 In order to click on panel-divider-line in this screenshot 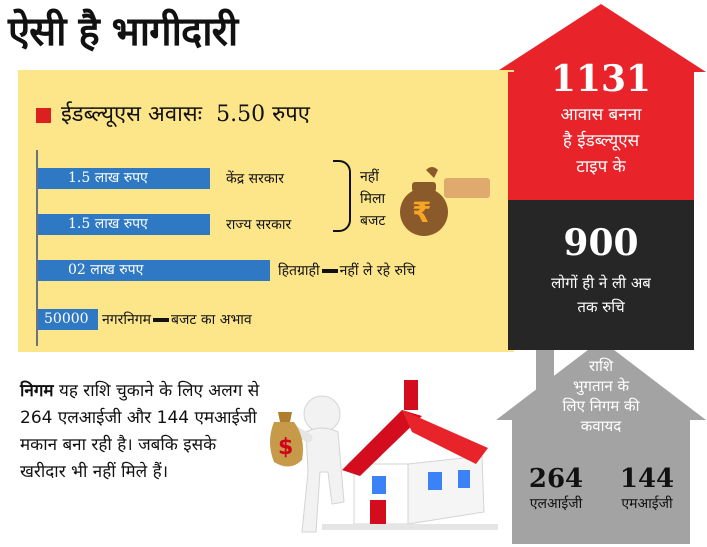, I will do `click(37, 248)`.